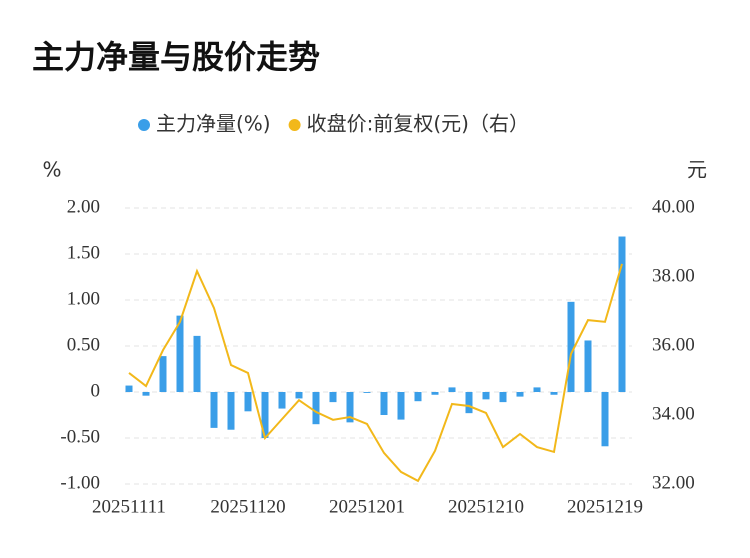 The height and width of the screenshot is (558, 750). Describe the element at coordinates (605, 506) in the screenshot. I see `x-tick-label: 20251219` at that location.